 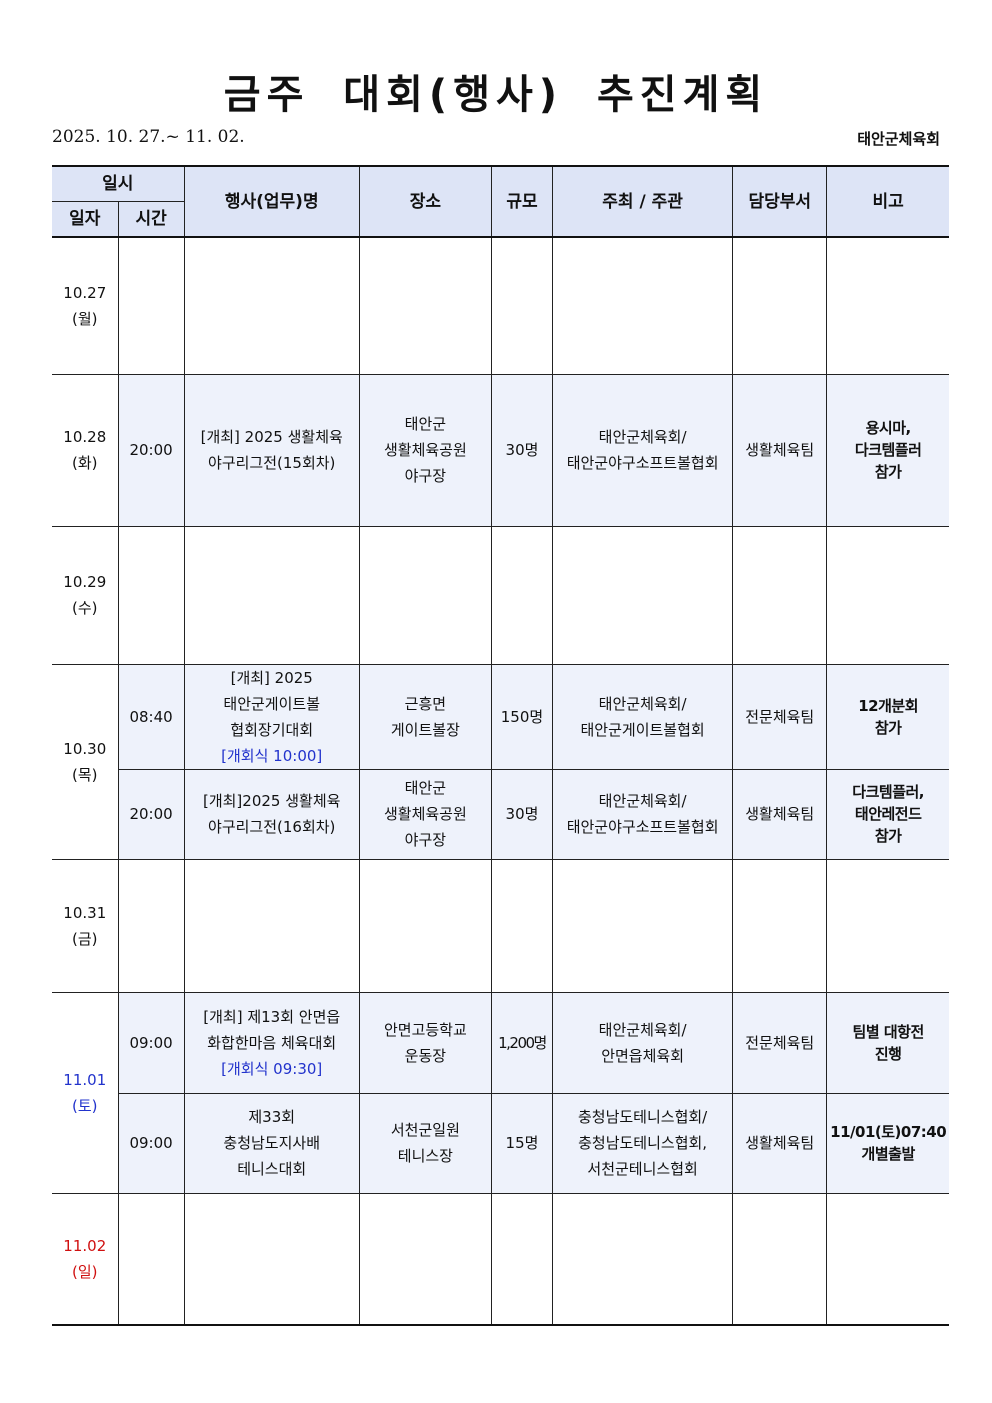 What do you see at coordinates (85, 305) in the screenshot?
I see `date-cell: 10.27 (월)` at bounding box center [85, 305].